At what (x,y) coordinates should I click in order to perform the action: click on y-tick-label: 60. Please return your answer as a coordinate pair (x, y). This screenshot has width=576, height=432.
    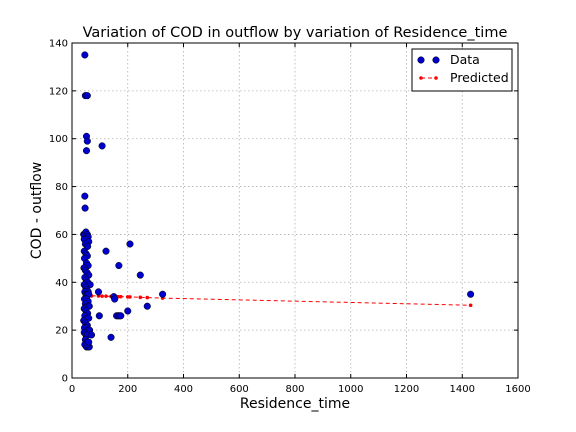
    Looking at the image, I should click on (61, 235).